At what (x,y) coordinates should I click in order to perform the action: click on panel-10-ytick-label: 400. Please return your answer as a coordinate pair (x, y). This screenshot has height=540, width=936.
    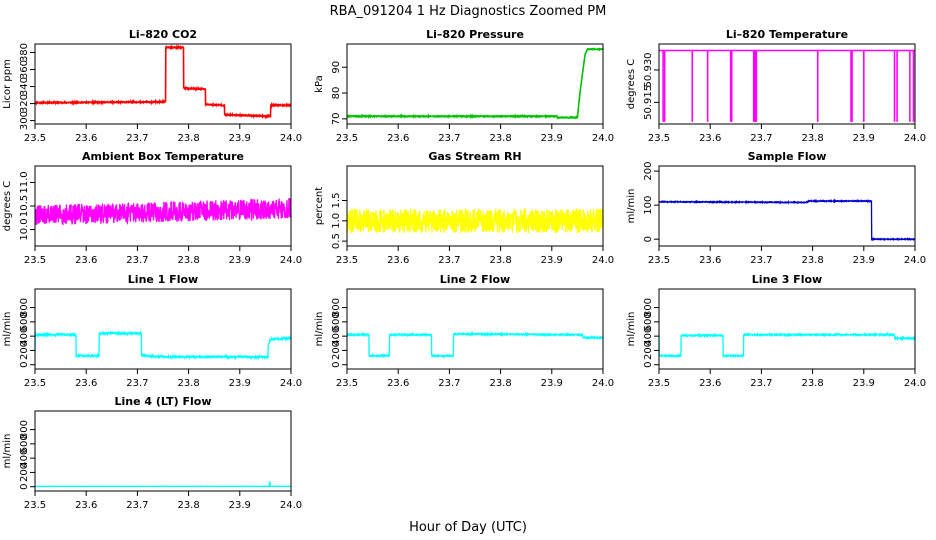
    Looking at the image, I should click on (24, 458).